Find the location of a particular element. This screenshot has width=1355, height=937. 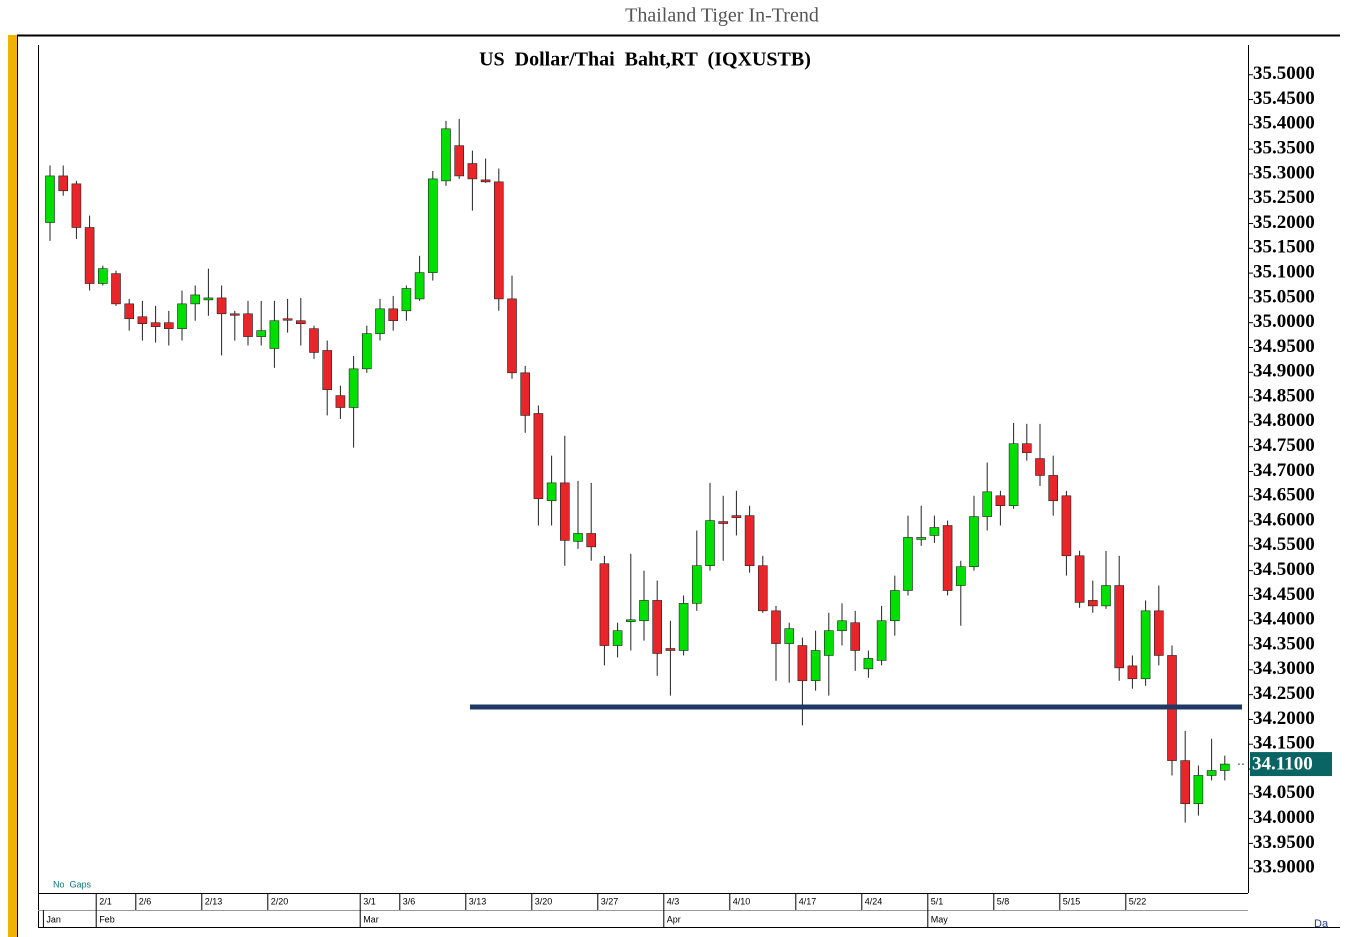

x-tick-label: 4/17 is located at coordinates (808, 901).